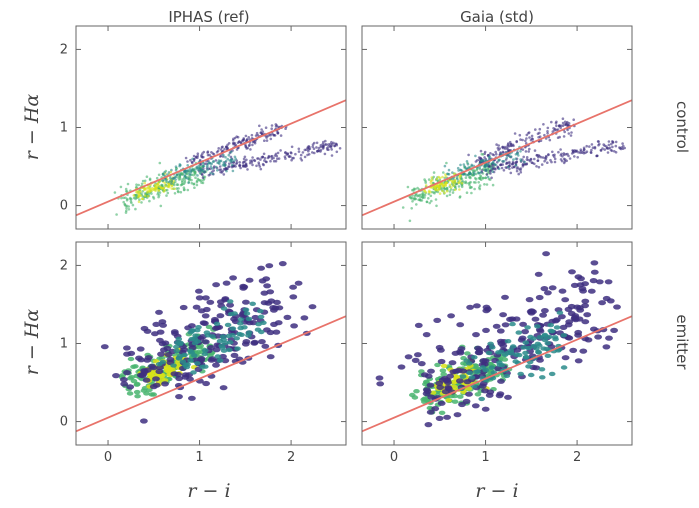  I want to click on x-tick-label: 0, so click(108, 457).